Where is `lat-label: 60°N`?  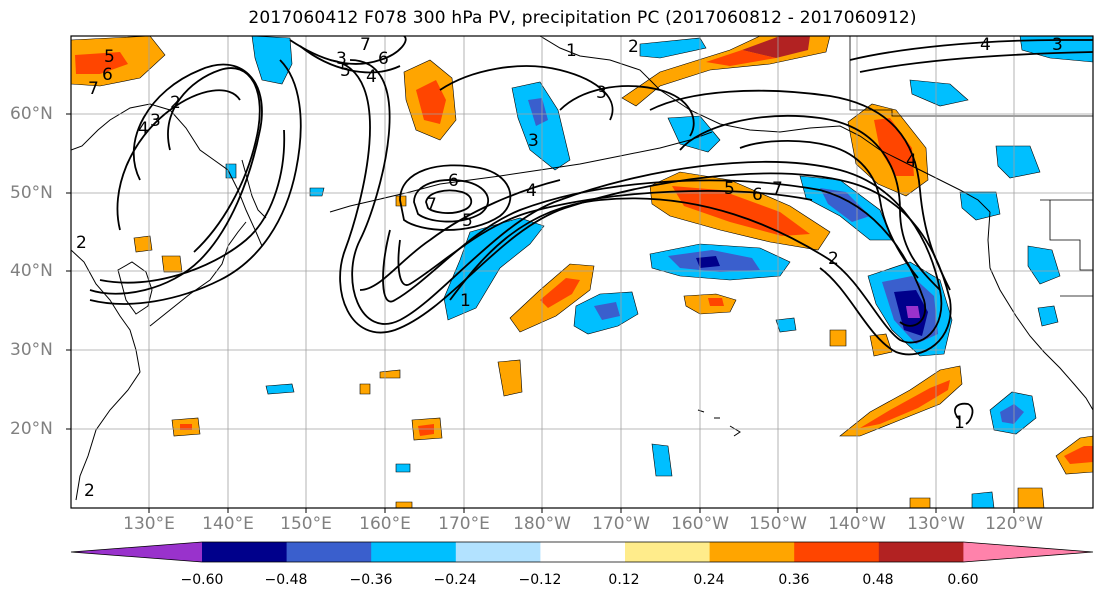 lat-label: 60°N is located at coordinates (31, 114).